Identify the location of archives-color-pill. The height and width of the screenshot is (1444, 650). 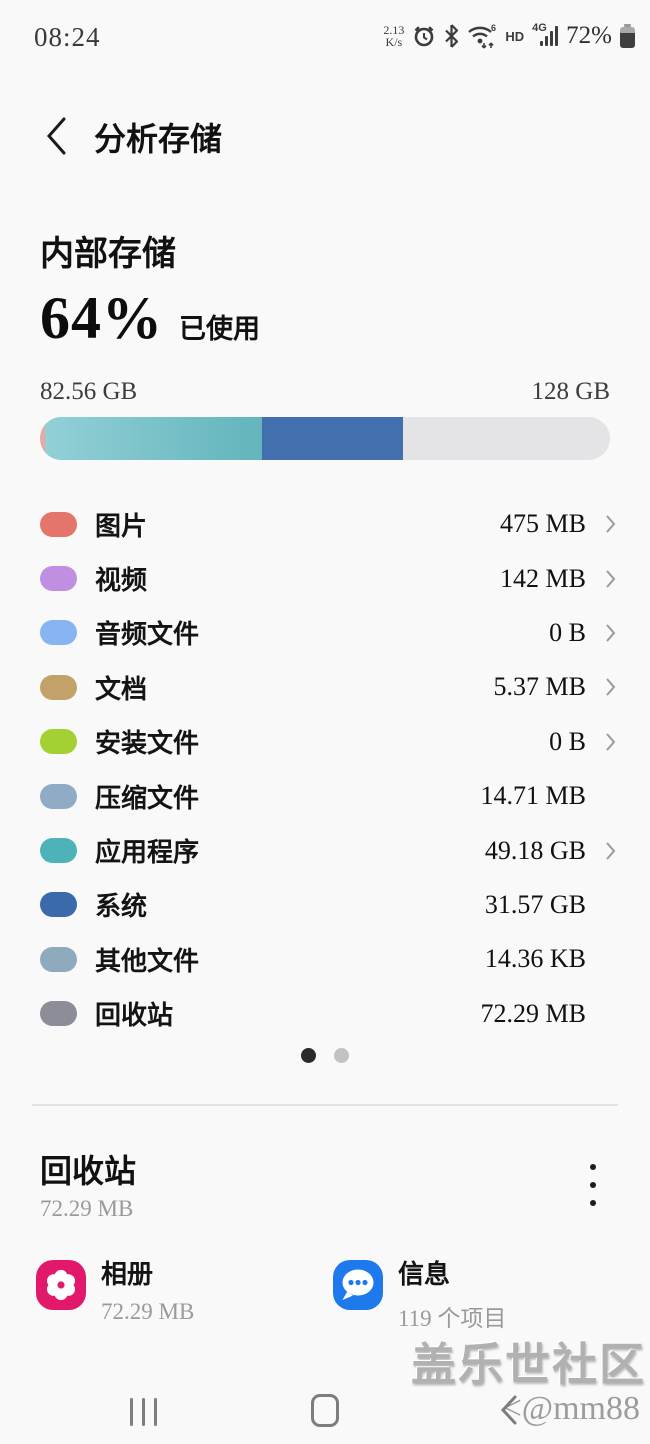
(58, 796).